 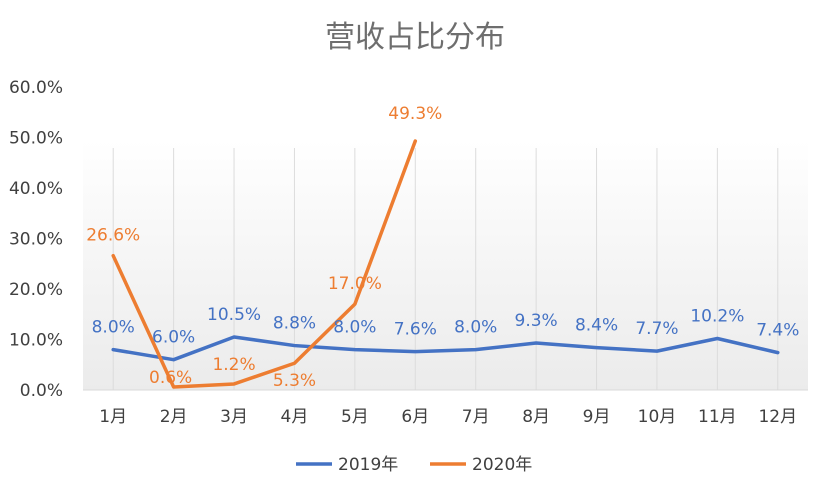 What do you see at coordinates (41, 391) in the screenshot?
I see `y-tick-label: 0.0%` at bounding box center [41, 391].